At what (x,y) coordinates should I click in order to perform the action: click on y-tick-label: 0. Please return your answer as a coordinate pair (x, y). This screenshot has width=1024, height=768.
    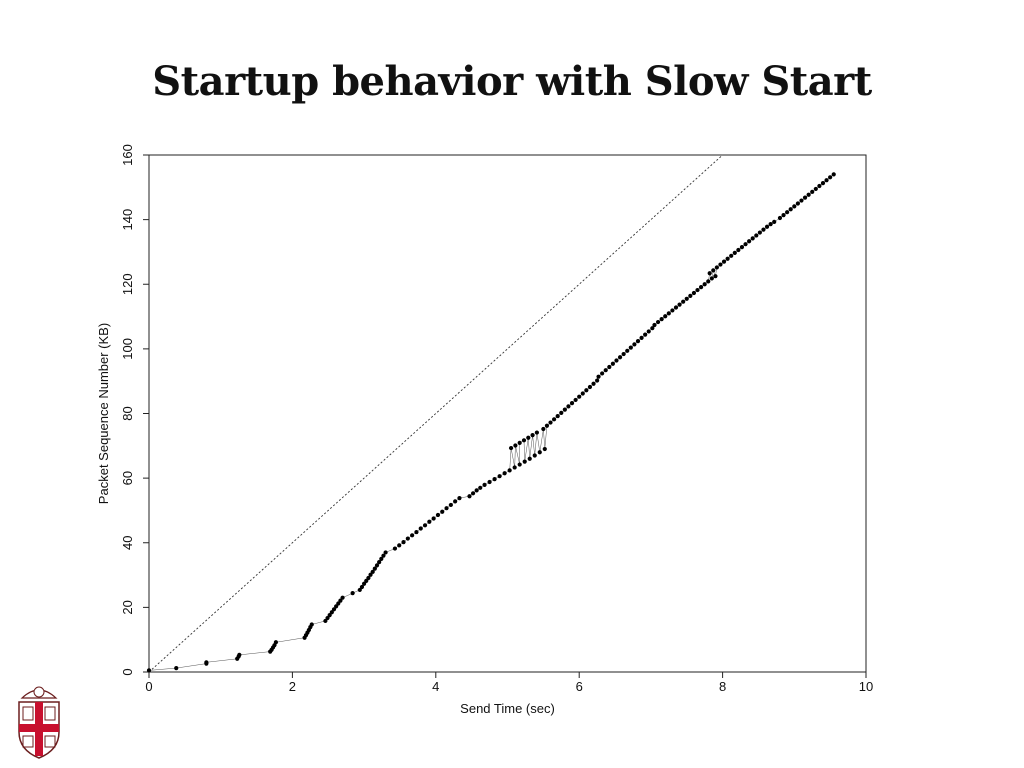
    Looking at the image, I should click on (127, 671).